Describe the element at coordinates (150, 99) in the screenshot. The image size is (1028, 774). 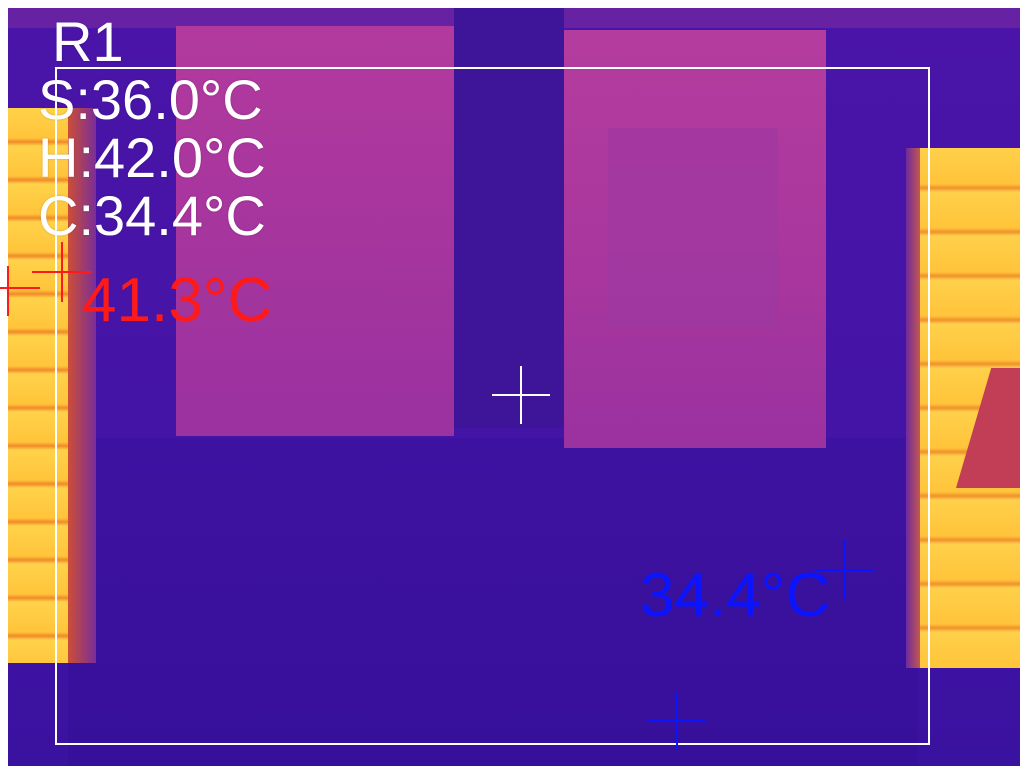
I see `spot-temperature: S:36.0°C` at that location.